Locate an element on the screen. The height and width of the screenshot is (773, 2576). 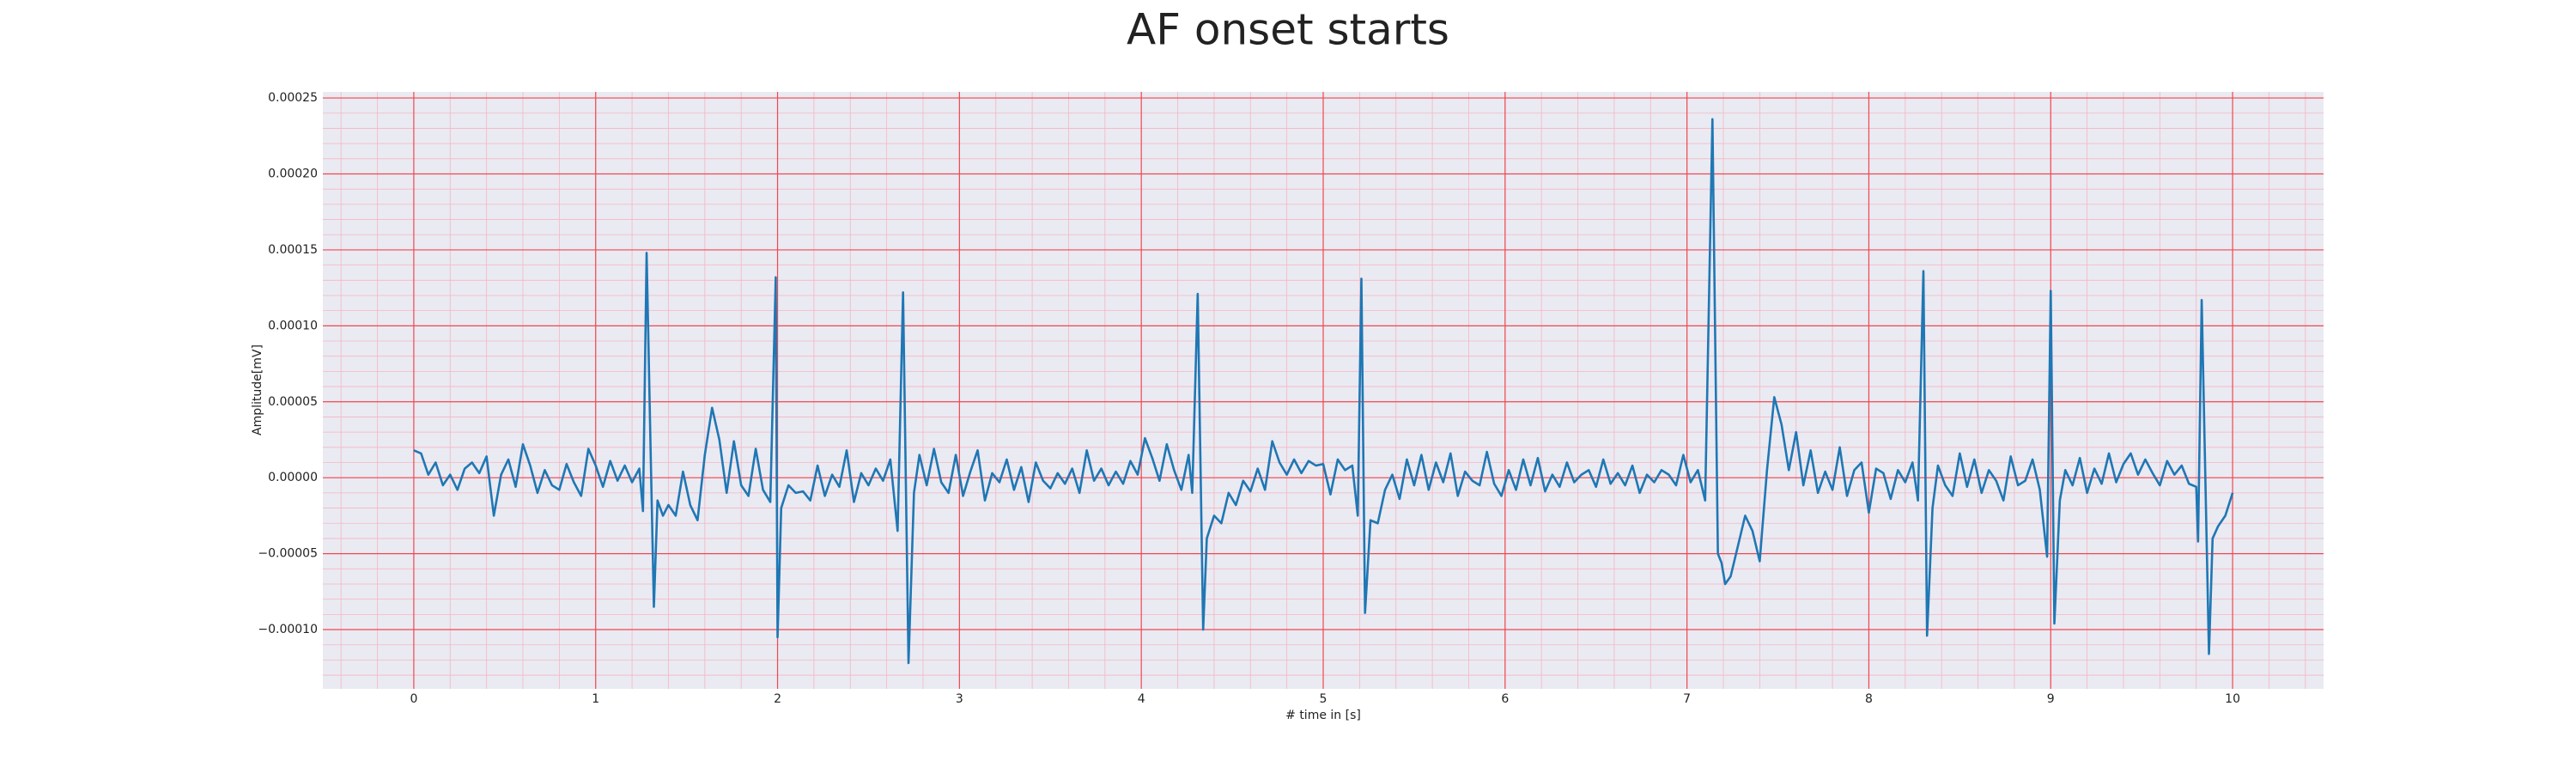
x-tick-label: 0 is located at coordinates (413, 699).